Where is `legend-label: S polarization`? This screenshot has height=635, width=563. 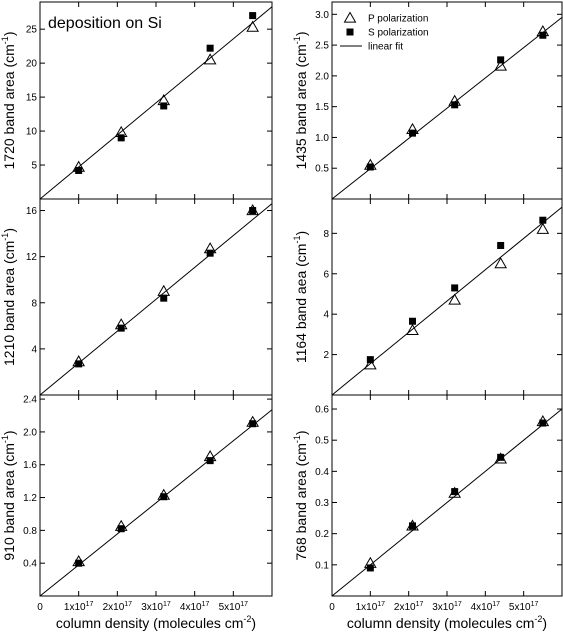
legend-label: S polarization is located at coordinates (398, 33).